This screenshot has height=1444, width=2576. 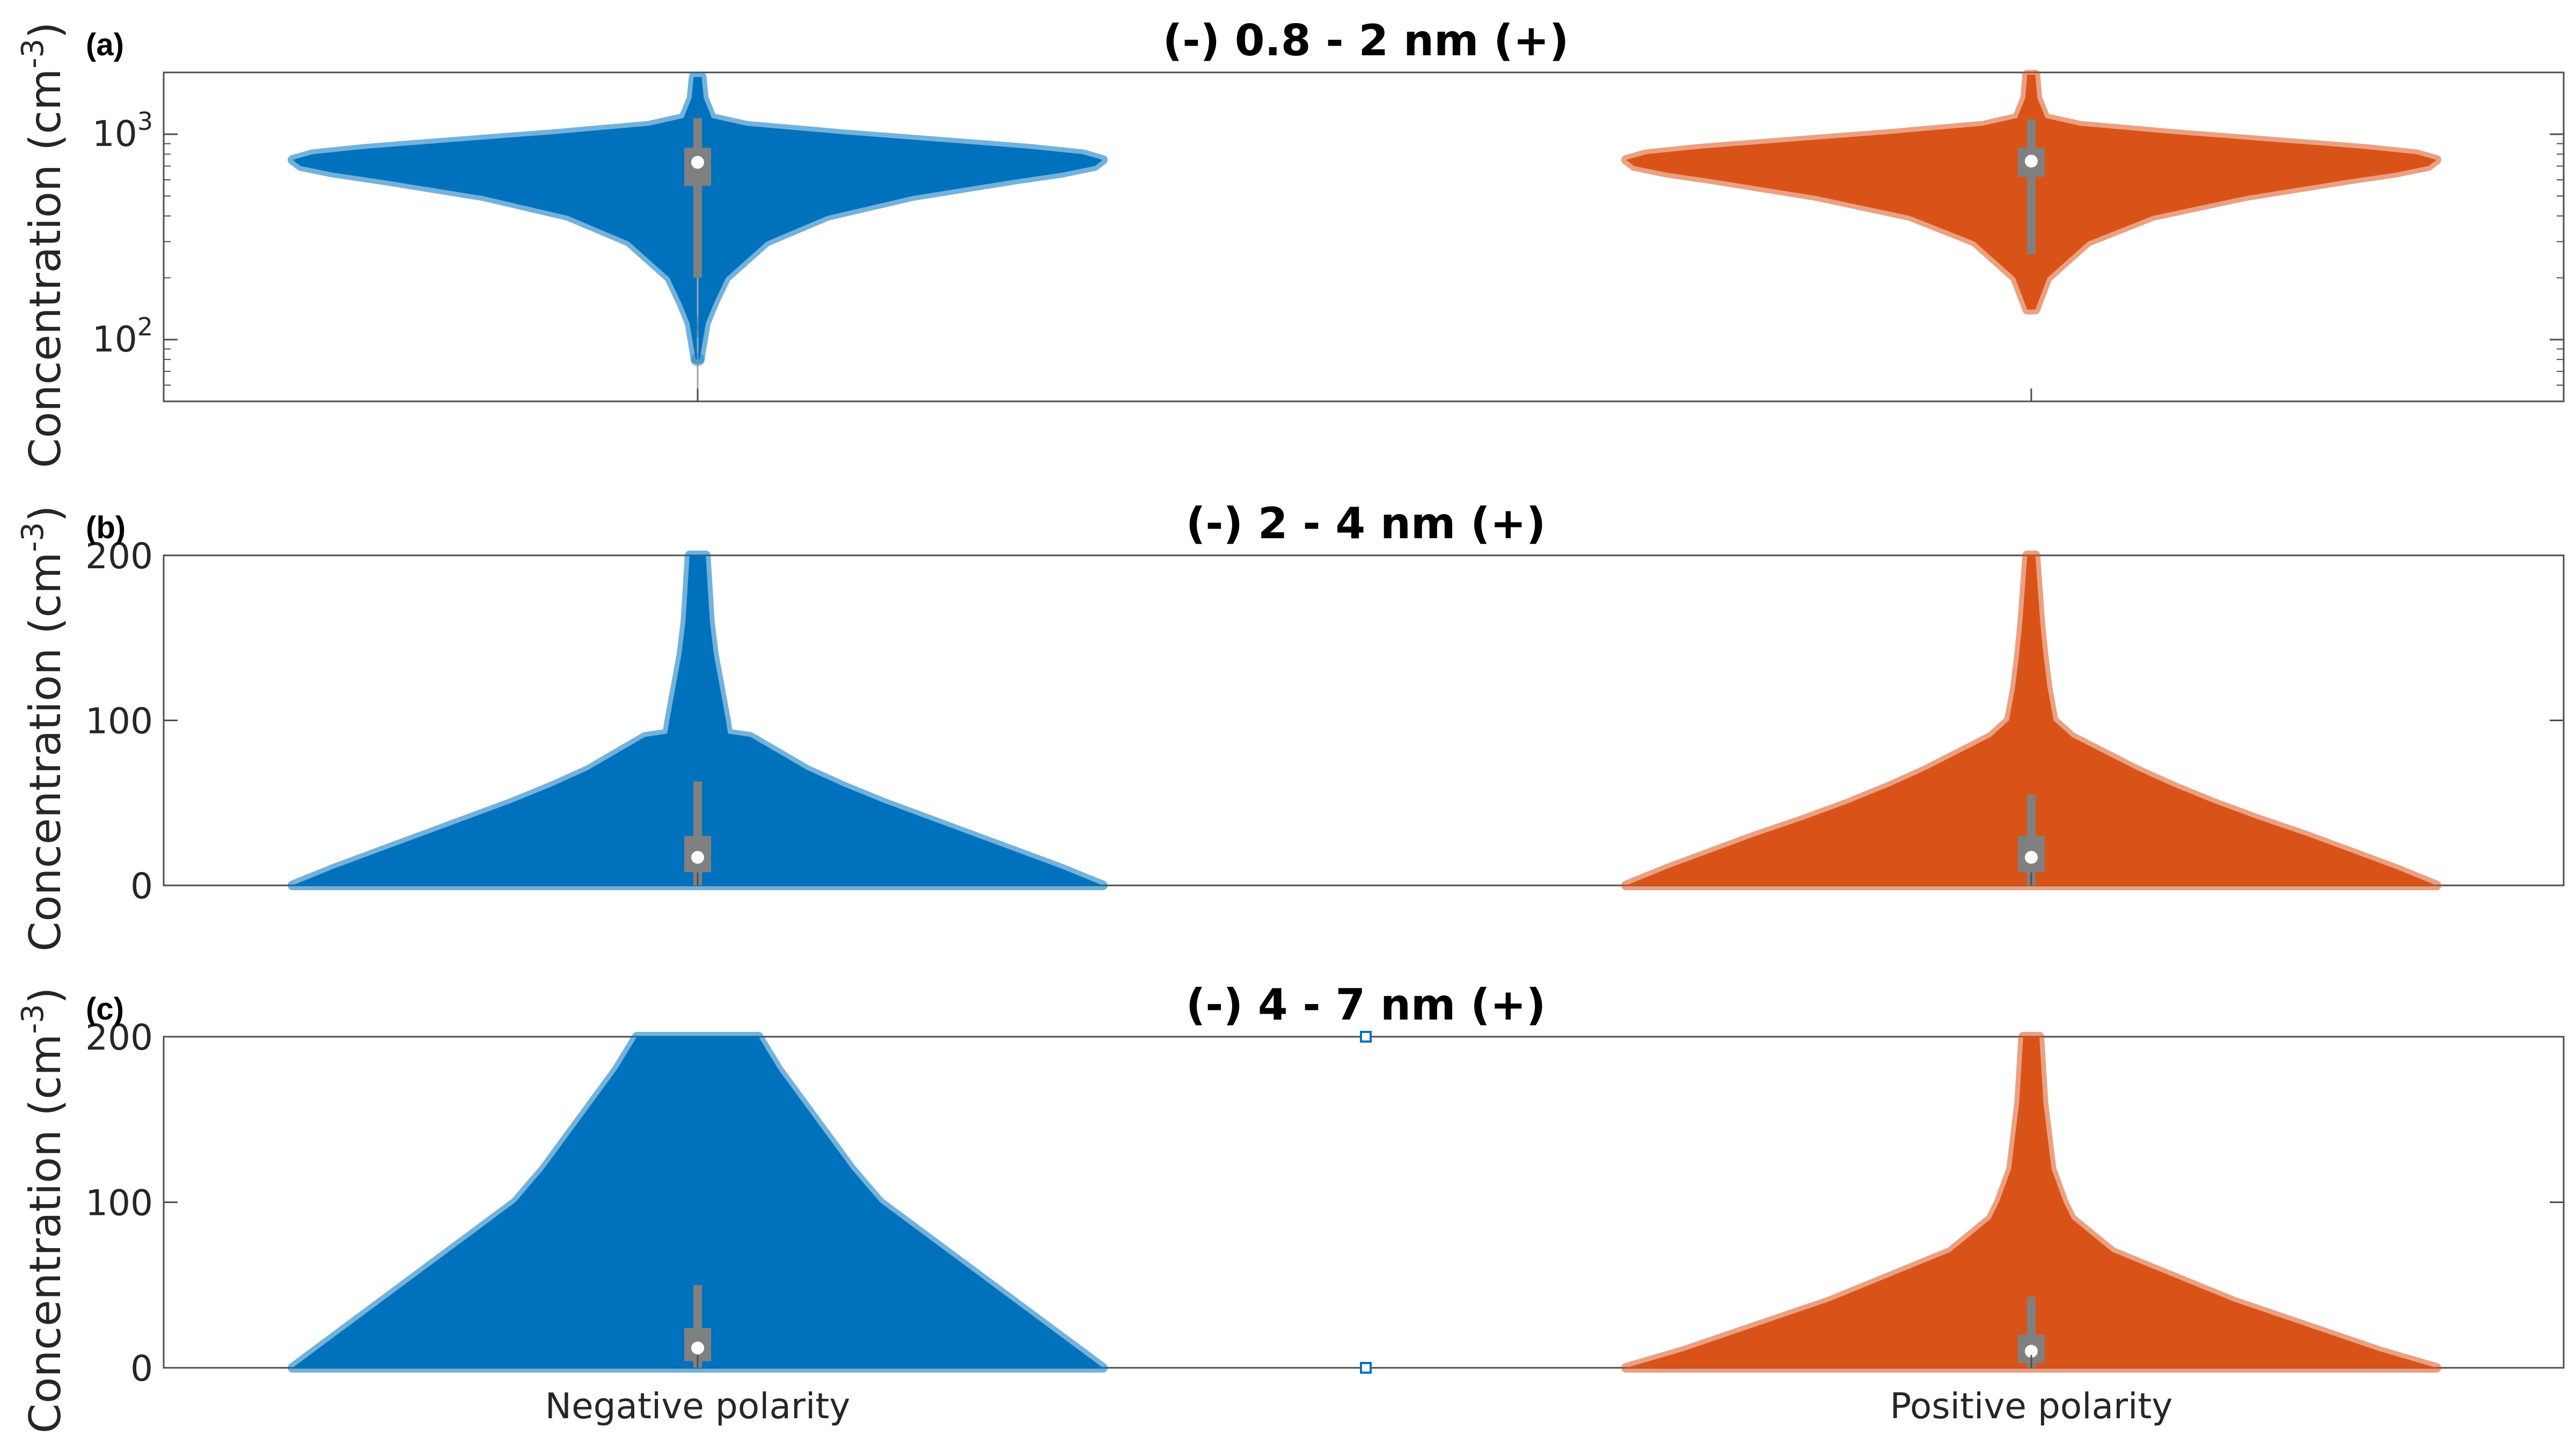 I want to click on x-tick-label-positive: Positive polarity, so click(x=2031, y=1406).